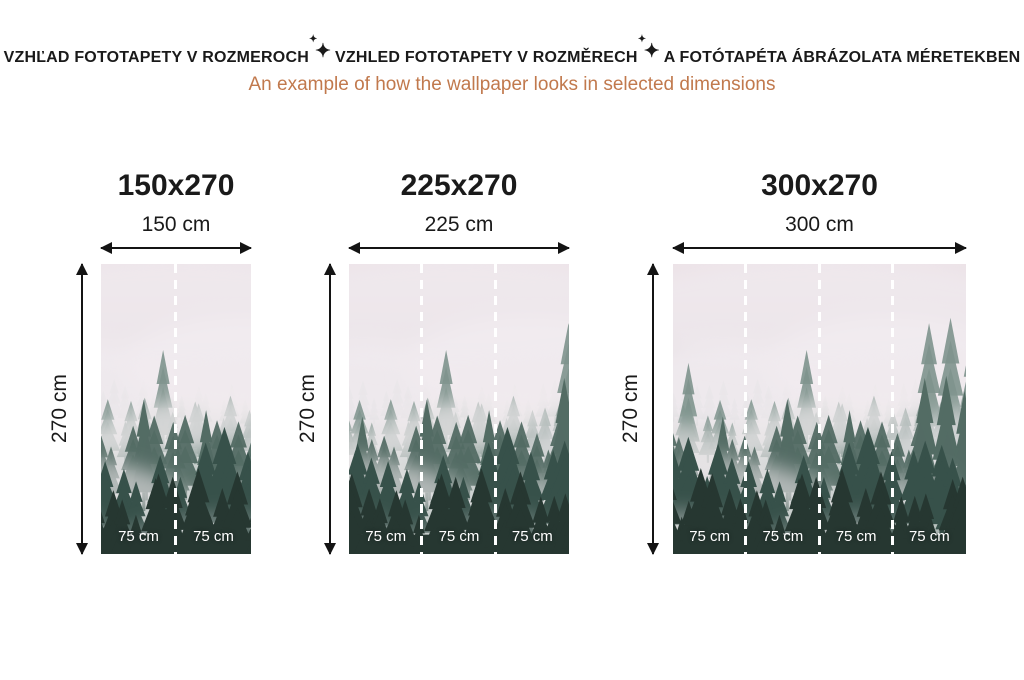 The height and width of the screenshot is (680, 1024). What do you see at coordinates (842, 57) in the screenshot?
I see `title-part-hungarian: A FOTÓTAPÉTA ÁBRÁZOLATA MÉRETEKBEN` at bounding box center [842, 57].